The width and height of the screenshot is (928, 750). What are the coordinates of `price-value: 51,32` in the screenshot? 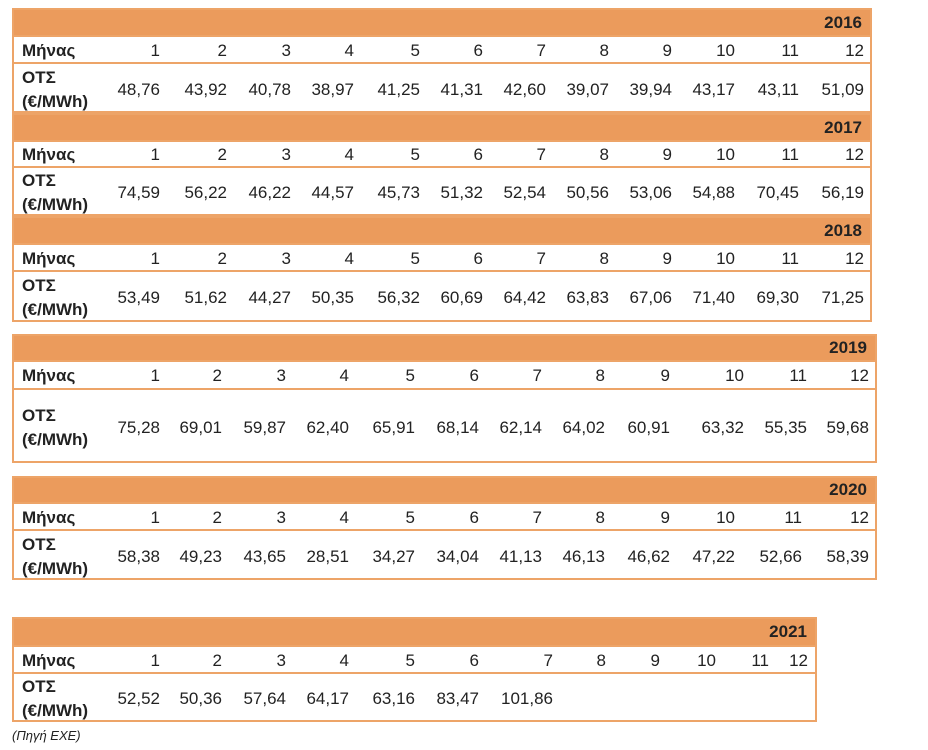 It's located at (461, 192).